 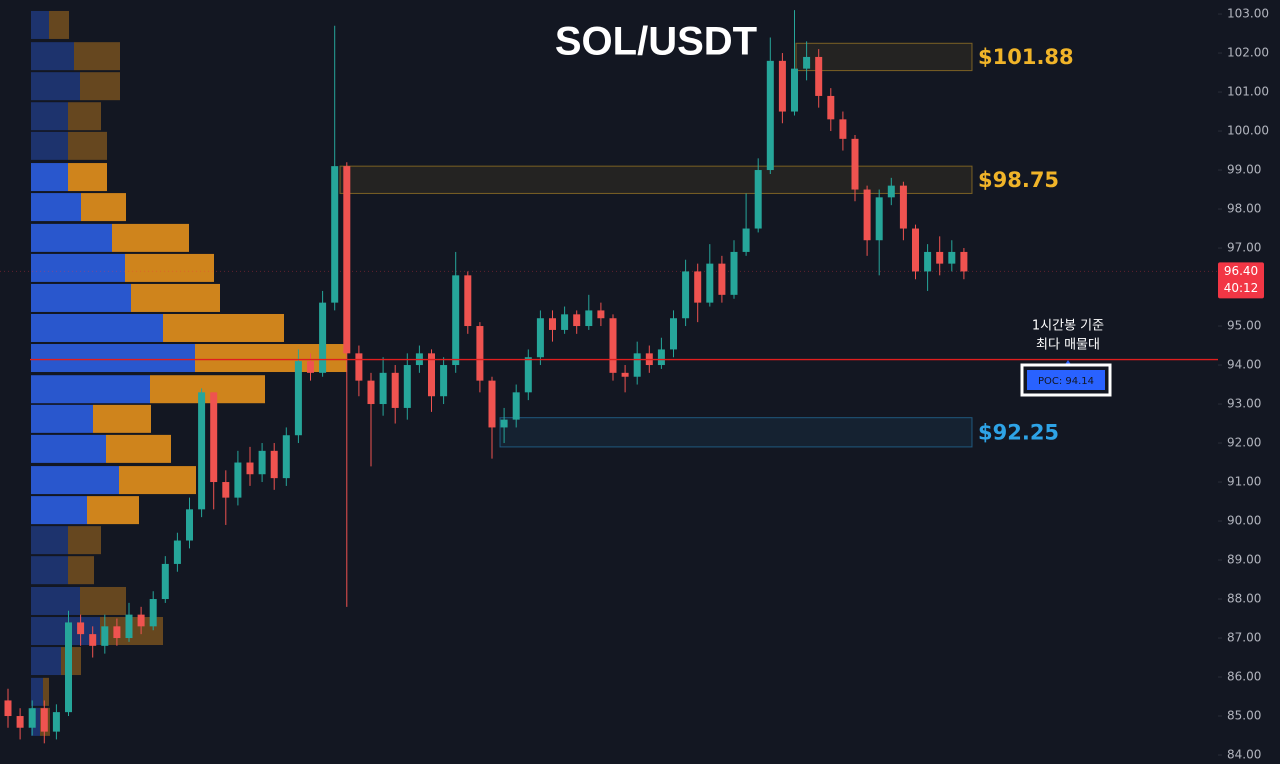 I want to click on y-tick-label: 90.00, so click(x=1244, y=521).